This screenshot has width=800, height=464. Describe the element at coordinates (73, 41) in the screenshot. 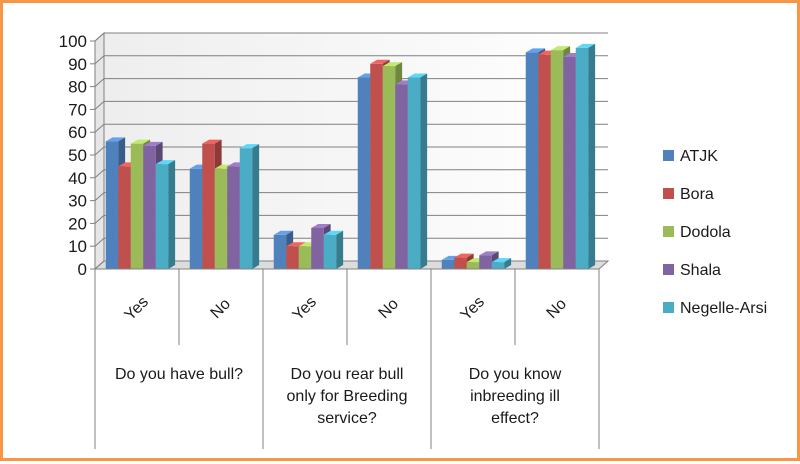

I see `y-tick-label: 100` at that location.